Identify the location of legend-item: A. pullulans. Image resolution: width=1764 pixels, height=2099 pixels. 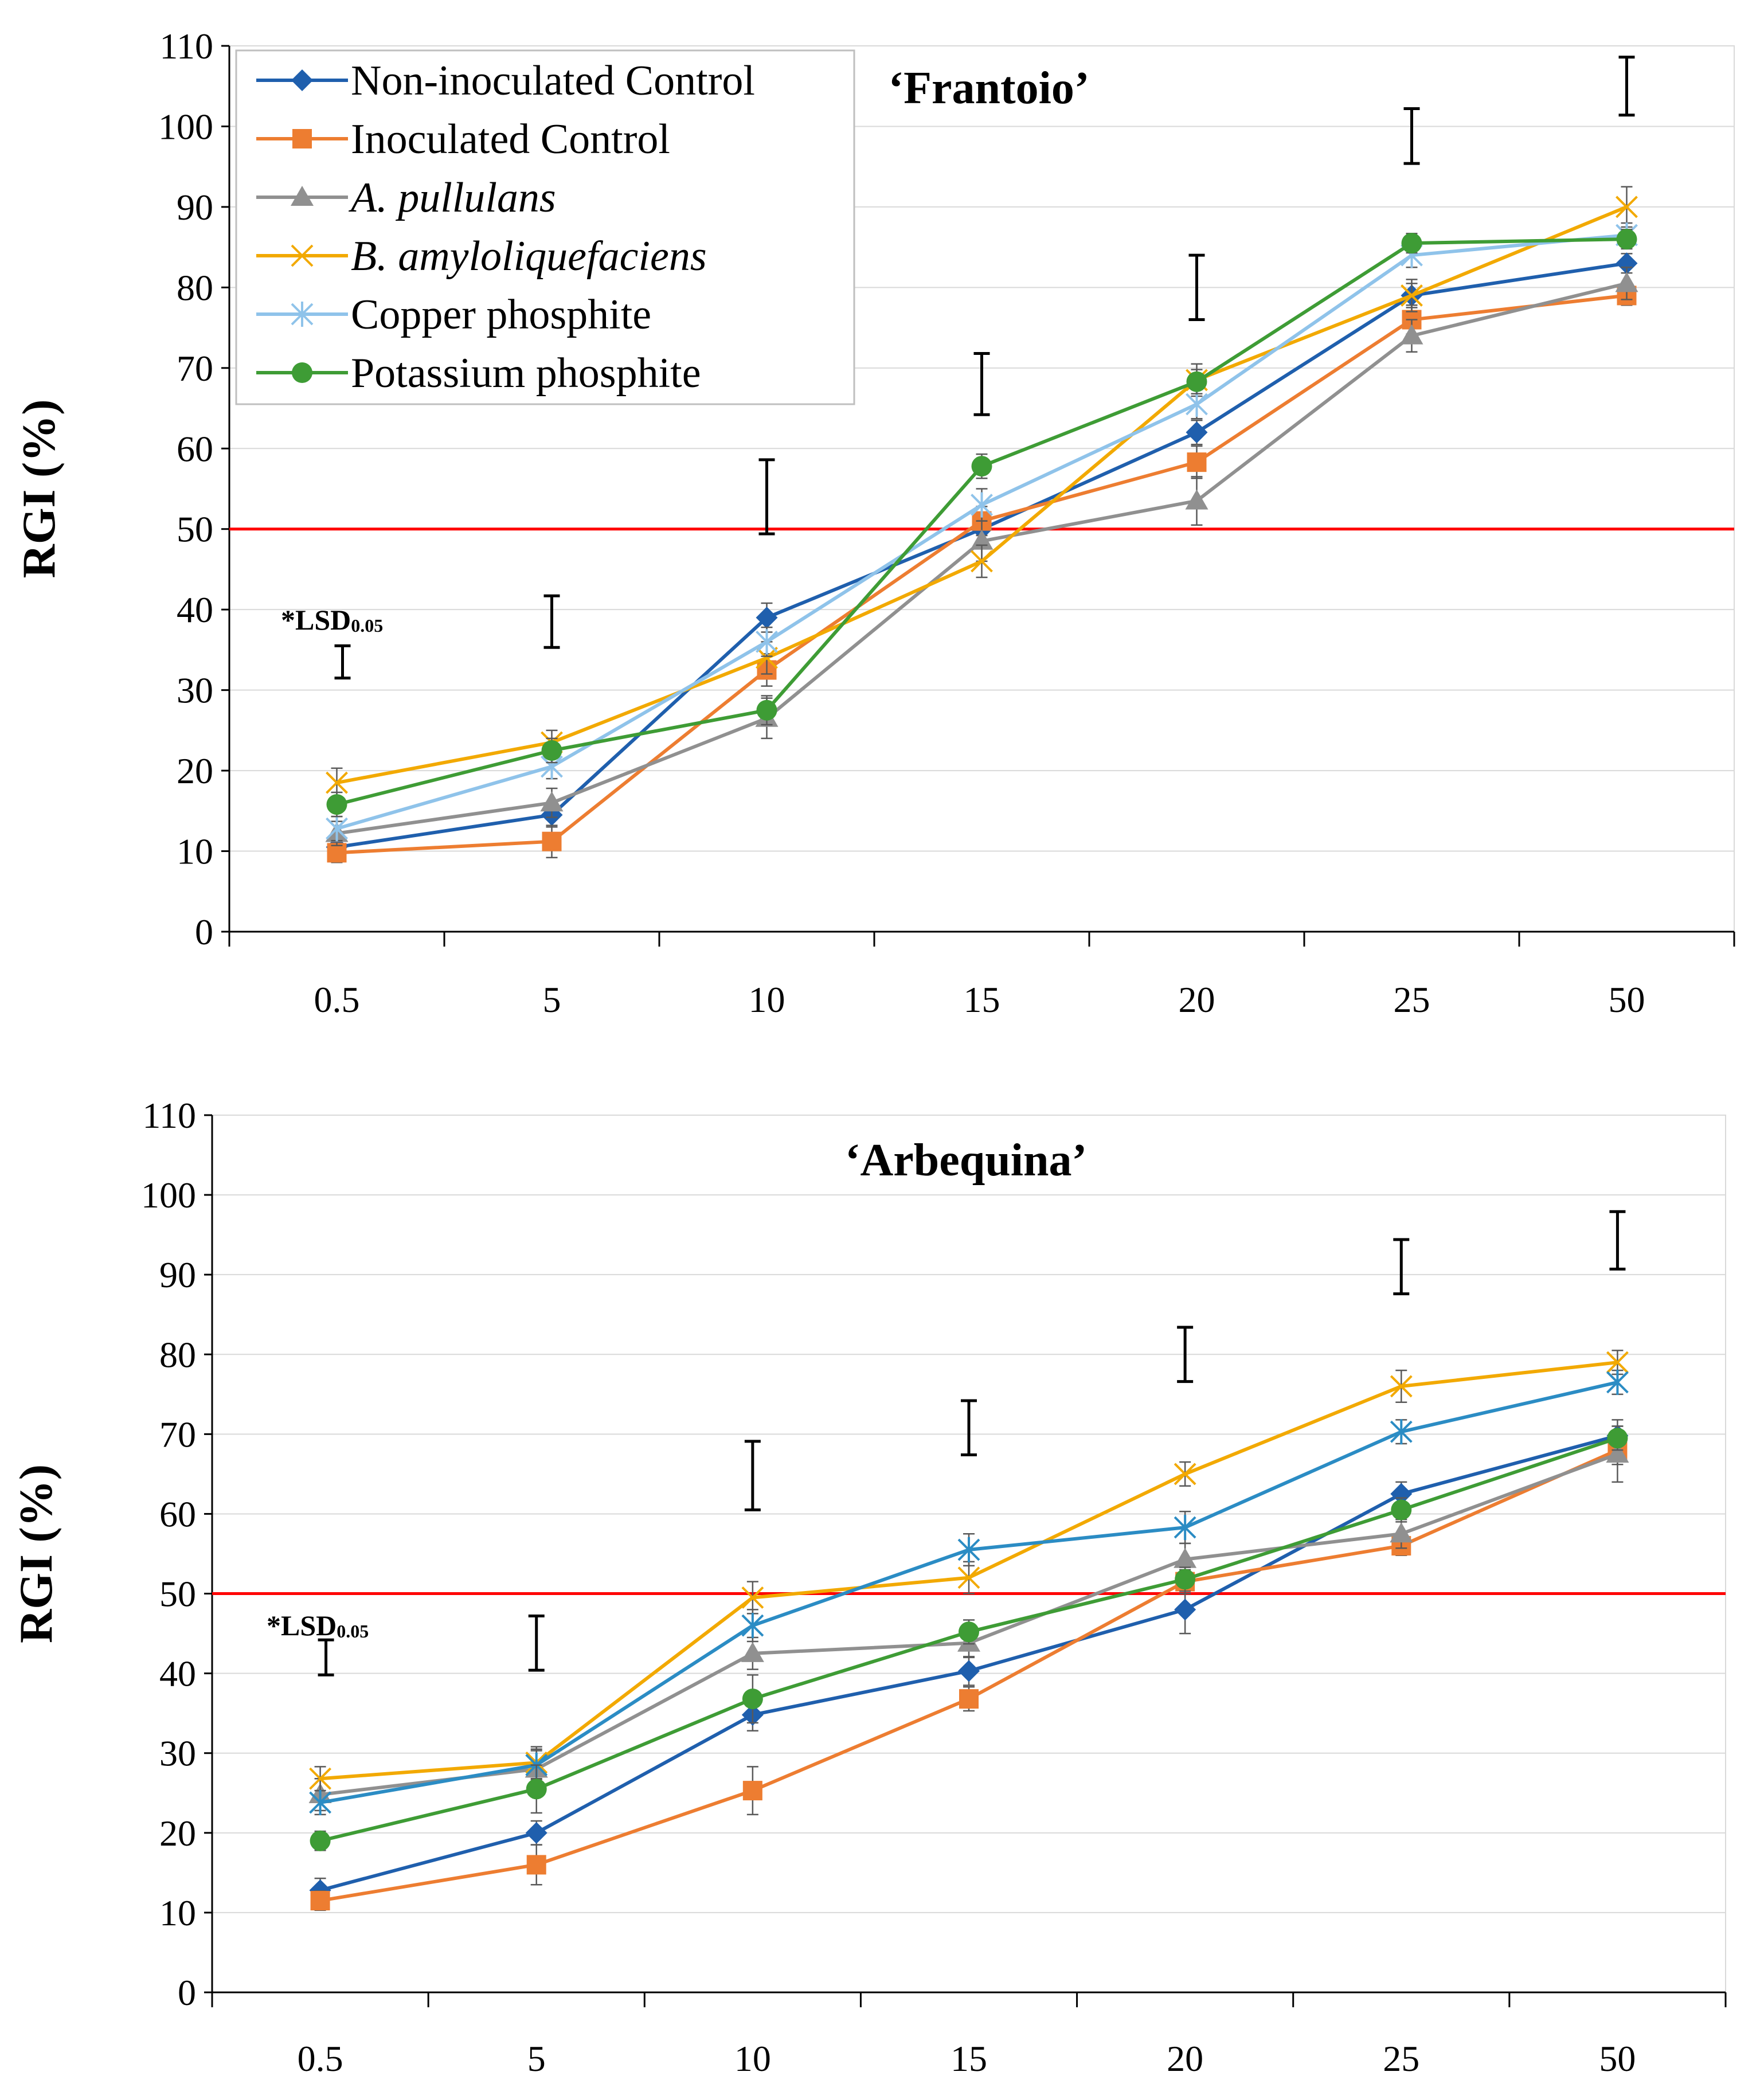
(406, 197).